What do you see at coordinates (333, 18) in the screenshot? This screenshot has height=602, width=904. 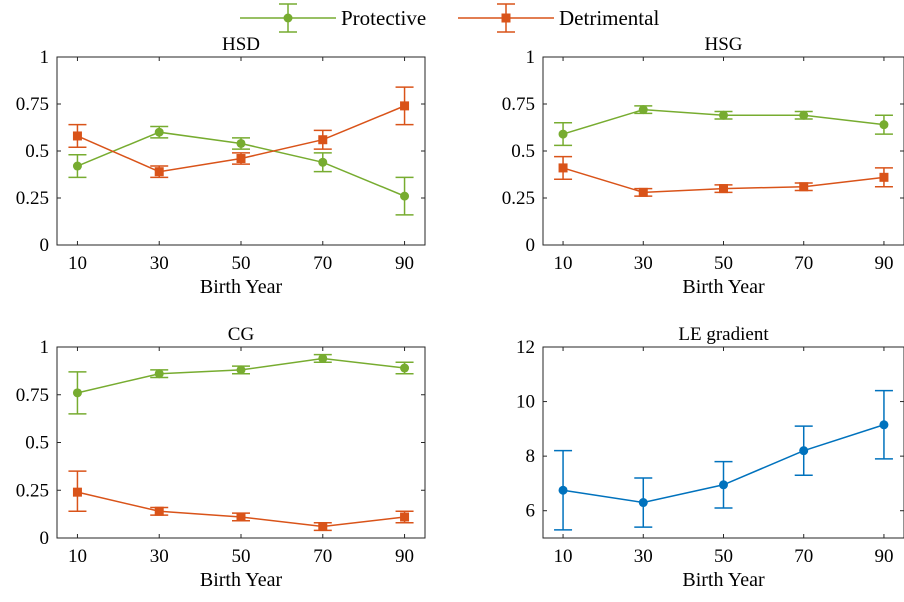 I see `legend-entry-protective: Protective` at bounding box center [333, 18].